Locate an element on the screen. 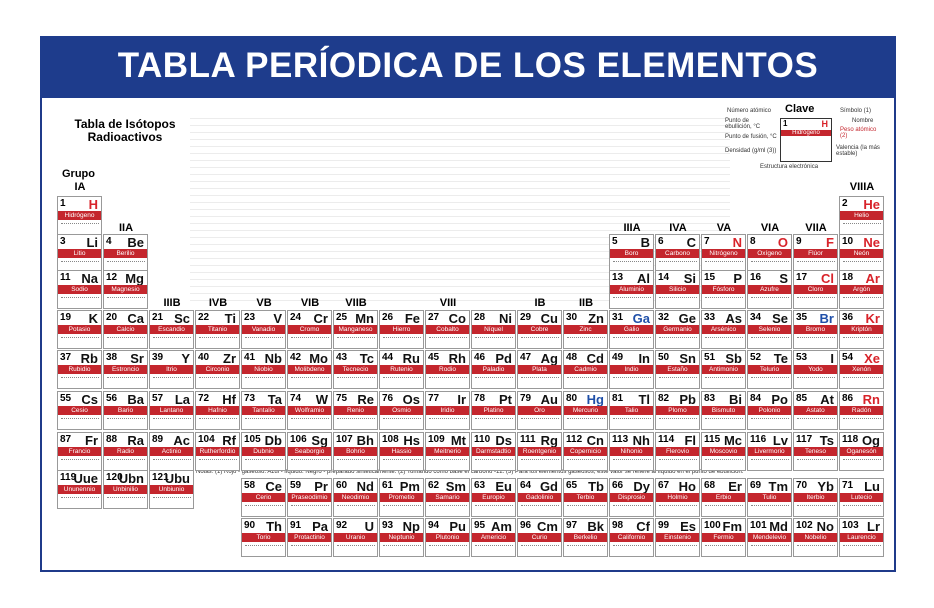  element-cell: 24 Cr Cromo is located at coordinates (309, 329).